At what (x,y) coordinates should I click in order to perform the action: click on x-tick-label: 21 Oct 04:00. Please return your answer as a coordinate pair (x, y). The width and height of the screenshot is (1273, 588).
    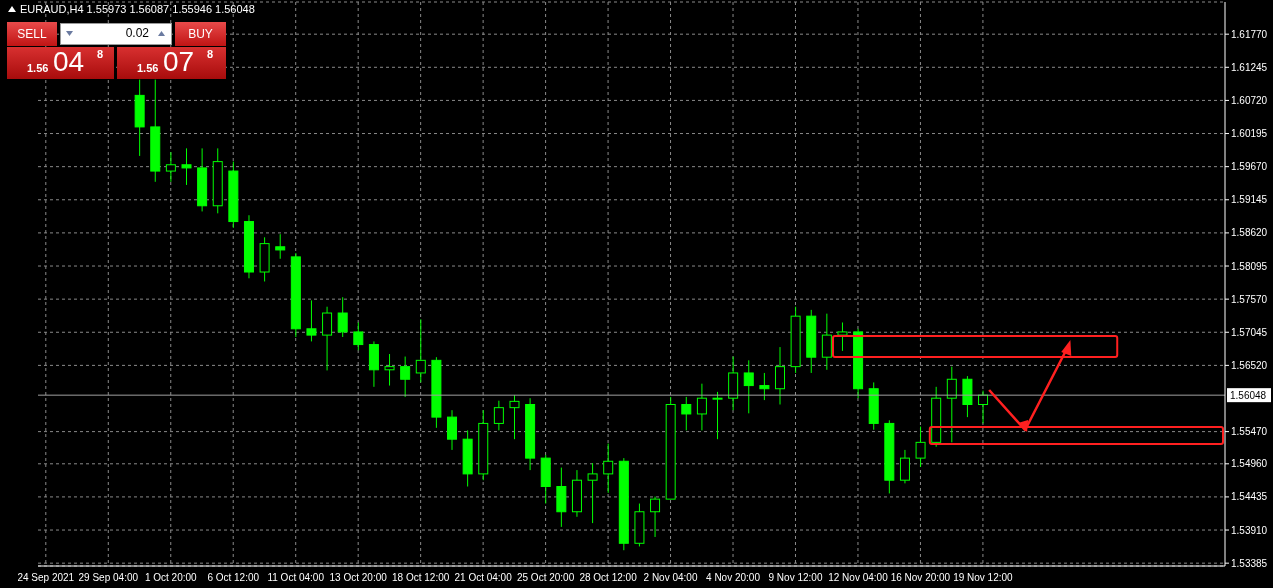
    Looking at the image, I should click on (483, 578).